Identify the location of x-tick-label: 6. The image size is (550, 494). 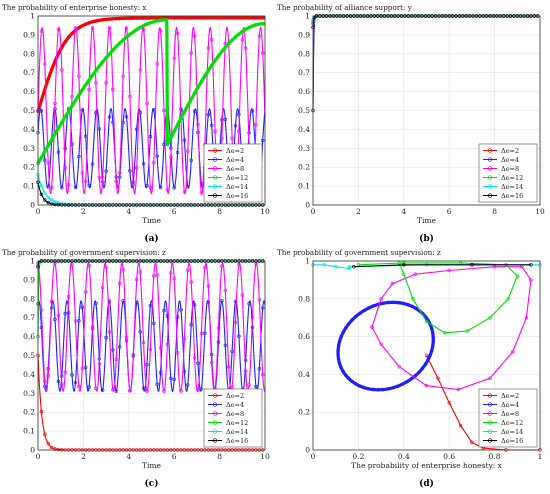
(174, 211).